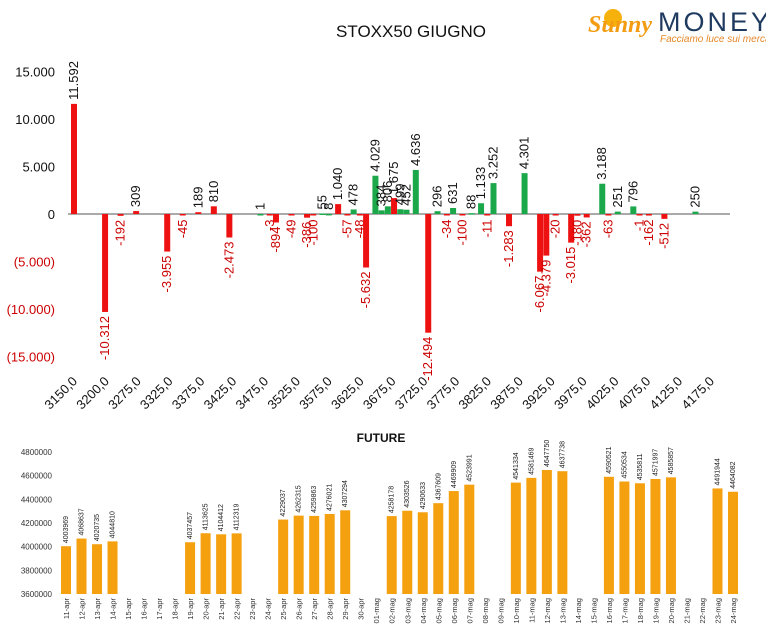 Image resolution: width=766 pixels, height=641 pixels. What do you see at coordinates (37, 499) in the screenshot?
I see `future-y-tick-label: 4400000` at bounding box center [37, 499].